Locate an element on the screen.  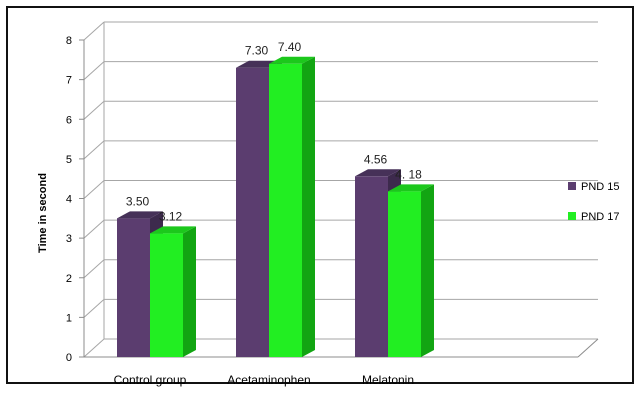
data-label: 7.40 is located at coordinates (290, 47).